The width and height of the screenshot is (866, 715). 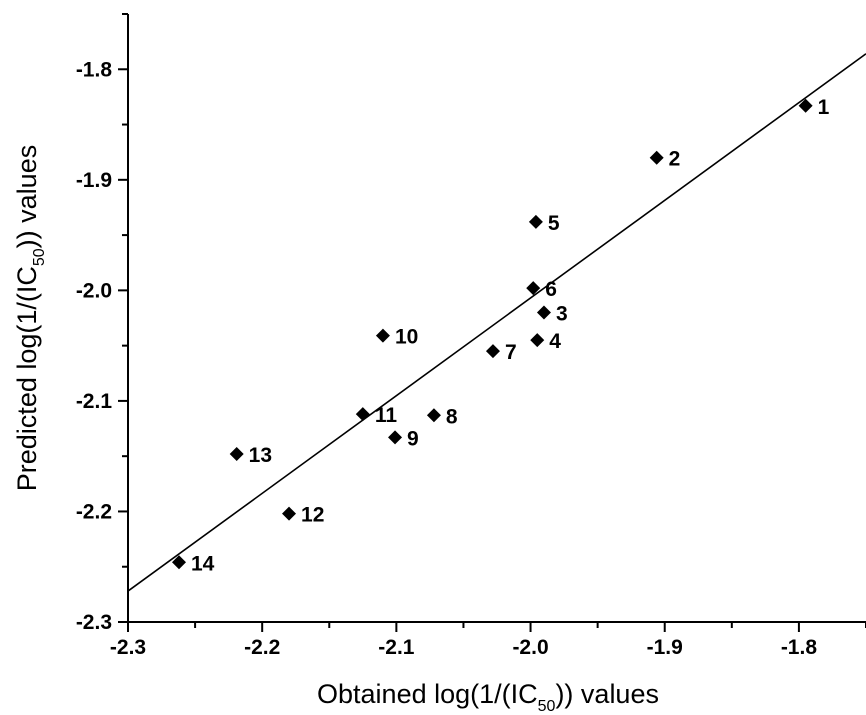 What do you see at coordinates (386, 415) in the screenshot?
I see `data-point-label-11: 11` at bounding box center [386, 415].